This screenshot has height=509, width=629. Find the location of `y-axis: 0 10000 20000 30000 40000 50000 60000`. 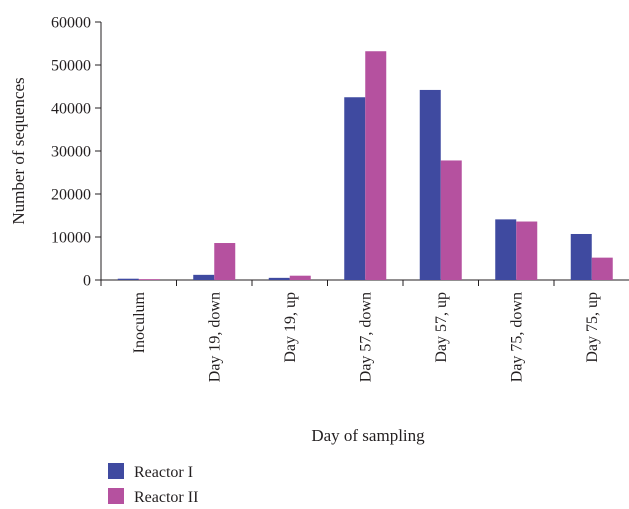

y-axis: 0 10000 20000 30000 40000 50000 60000 is located at coordinates (76, 152).